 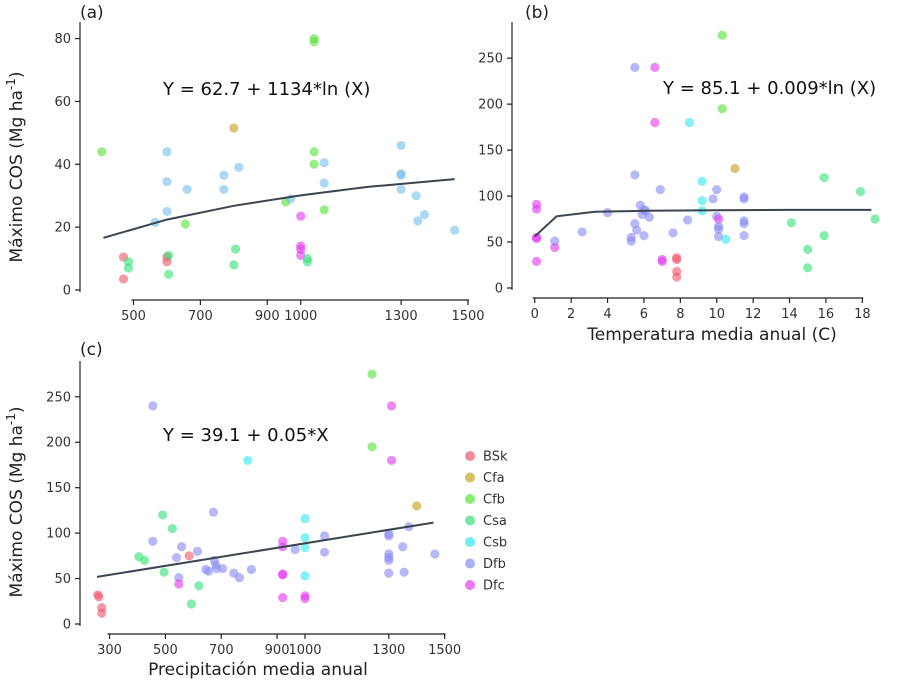 What do you see at coordinates (494, 586) in the screenshot?
I see `legend-label-dfc: Dfc` at bounding box center [494, 586].